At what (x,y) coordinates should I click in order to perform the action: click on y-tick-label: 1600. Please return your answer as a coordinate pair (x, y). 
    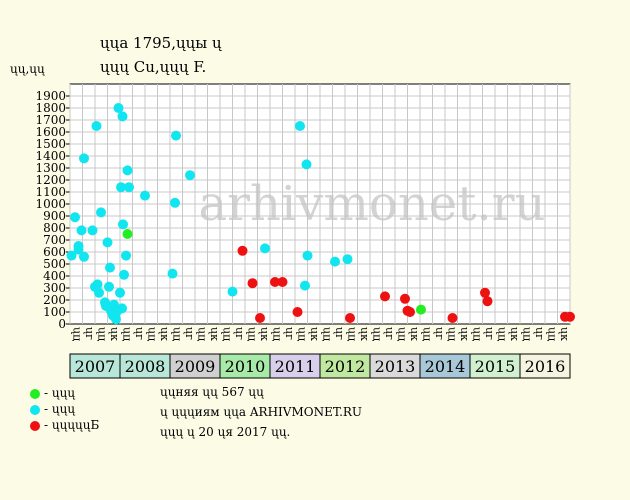
    Looking at the image, I should click on (50, 132).